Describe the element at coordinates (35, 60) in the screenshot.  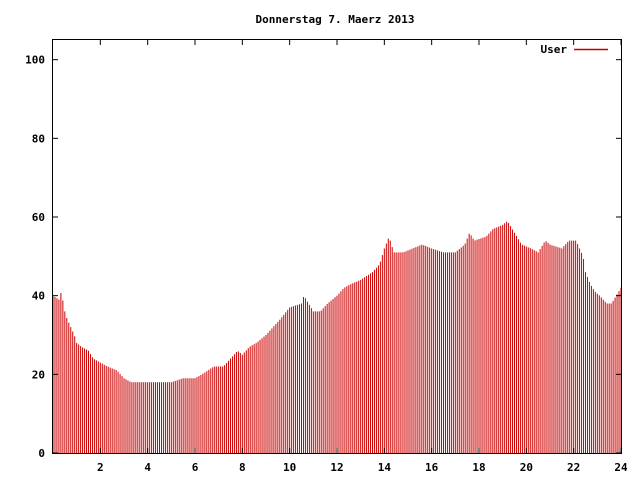
I see `y-tick-label: 100` at that location.